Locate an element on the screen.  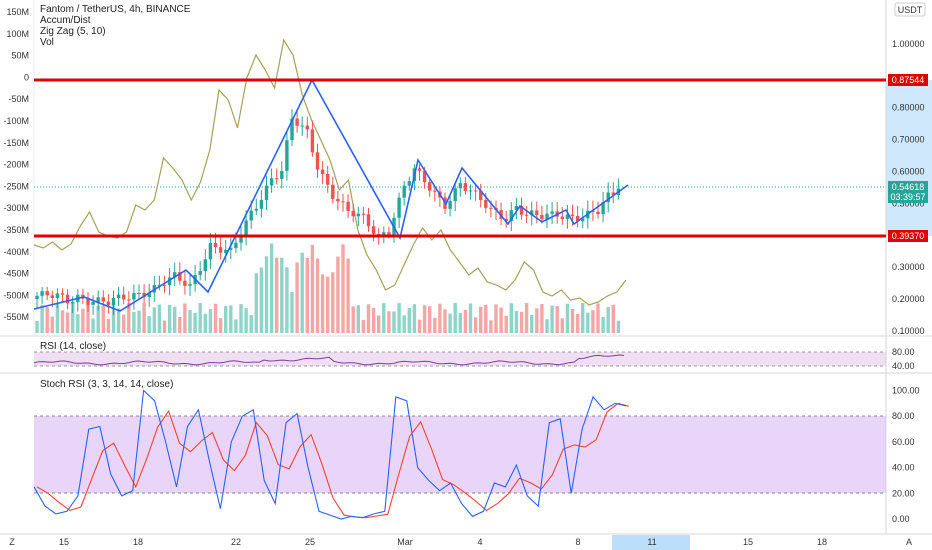
rsi-tick-label: 80.00 is located at coordinates (903, 352).